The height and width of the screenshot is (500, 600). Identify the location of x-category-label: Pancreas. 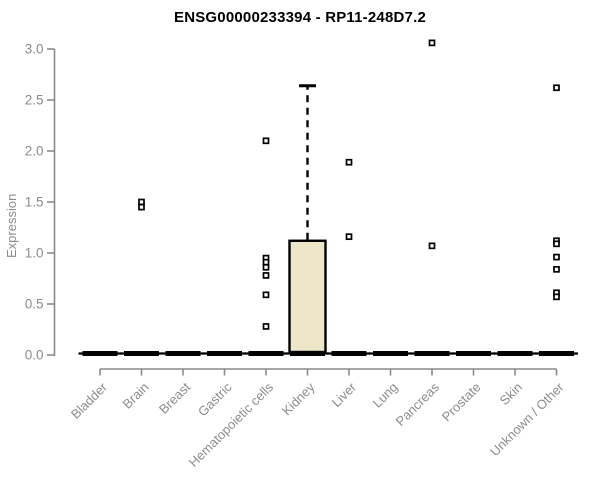
(418, 404).